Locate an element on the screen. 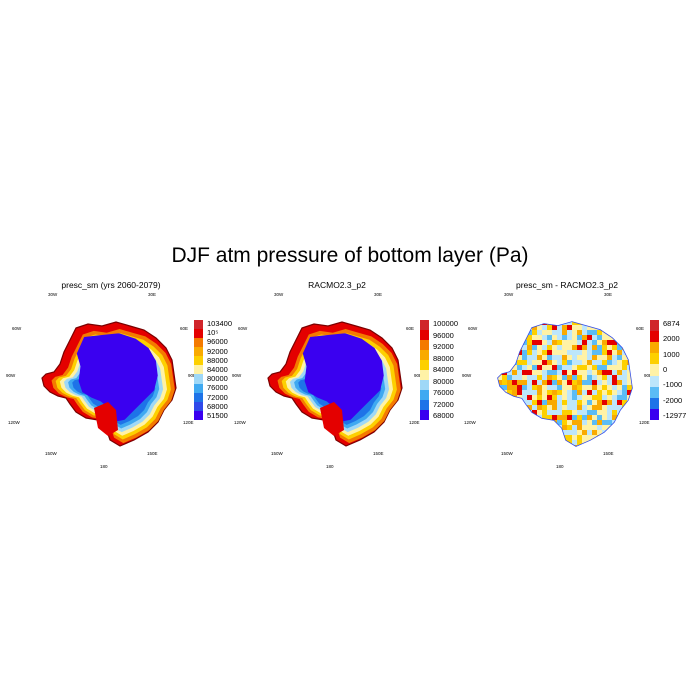 The width and height of the screenshot is (700, 700). colorbar-label: 0 is located at coordinates (665, 369).